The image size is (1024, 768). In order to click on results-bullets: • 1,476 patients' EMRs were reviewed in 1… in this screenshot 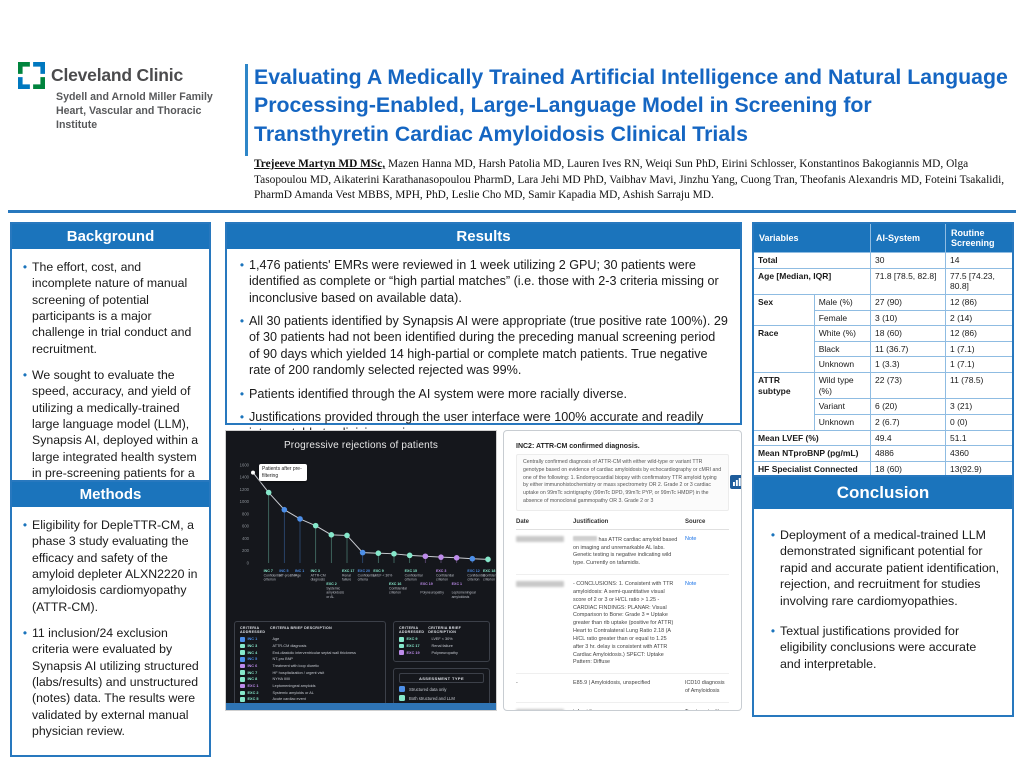, I will do `click(483, 351)`.